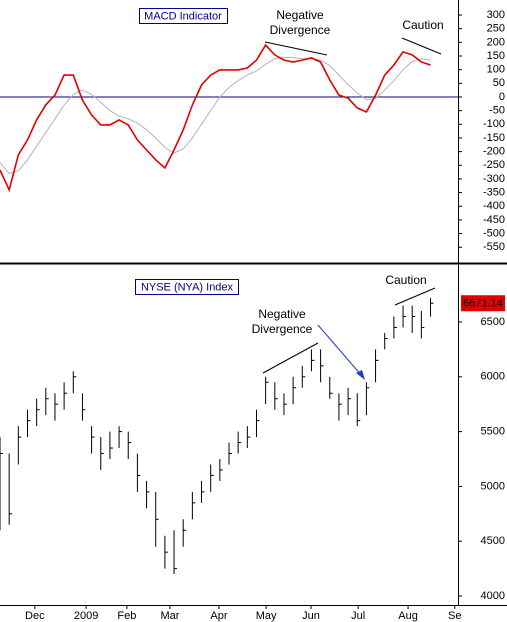  Describe the element at coordinates (35, 616) in the screenshot. I see `x-tick-label: Dec` at that location.